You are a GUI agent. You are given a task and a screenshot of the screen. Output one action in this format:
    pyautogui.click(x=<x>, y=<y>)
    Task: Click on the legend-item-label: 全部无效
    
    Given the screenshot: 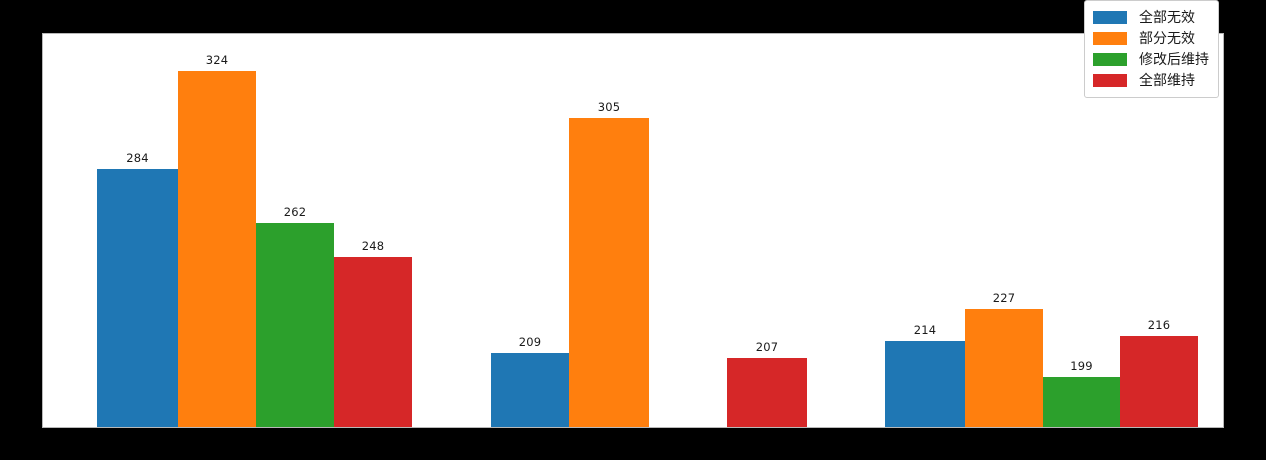 What is the action you would take?
    pyautogui.click(x=1167, y=17)
    